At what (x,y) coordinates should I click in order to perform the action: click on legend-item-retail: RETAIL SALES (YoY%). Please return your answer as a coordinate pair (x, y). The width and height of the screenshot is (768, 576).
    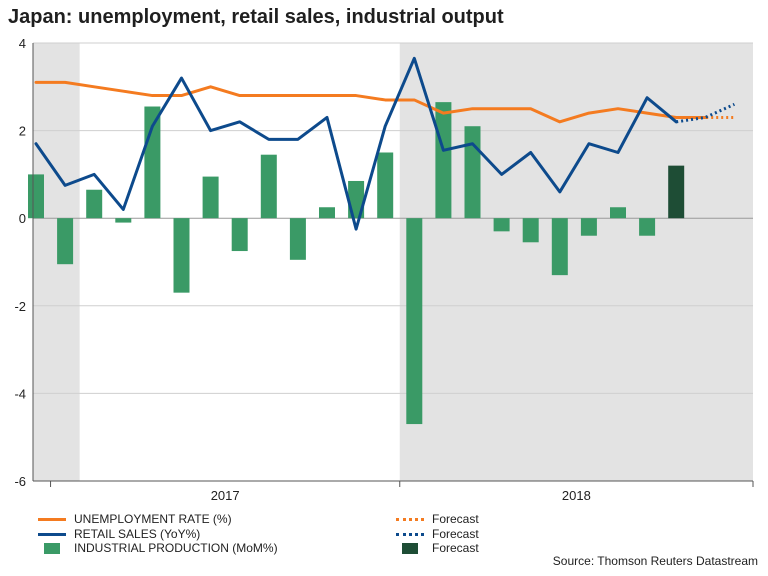
    Looking at the image, I should click on (119, 534).